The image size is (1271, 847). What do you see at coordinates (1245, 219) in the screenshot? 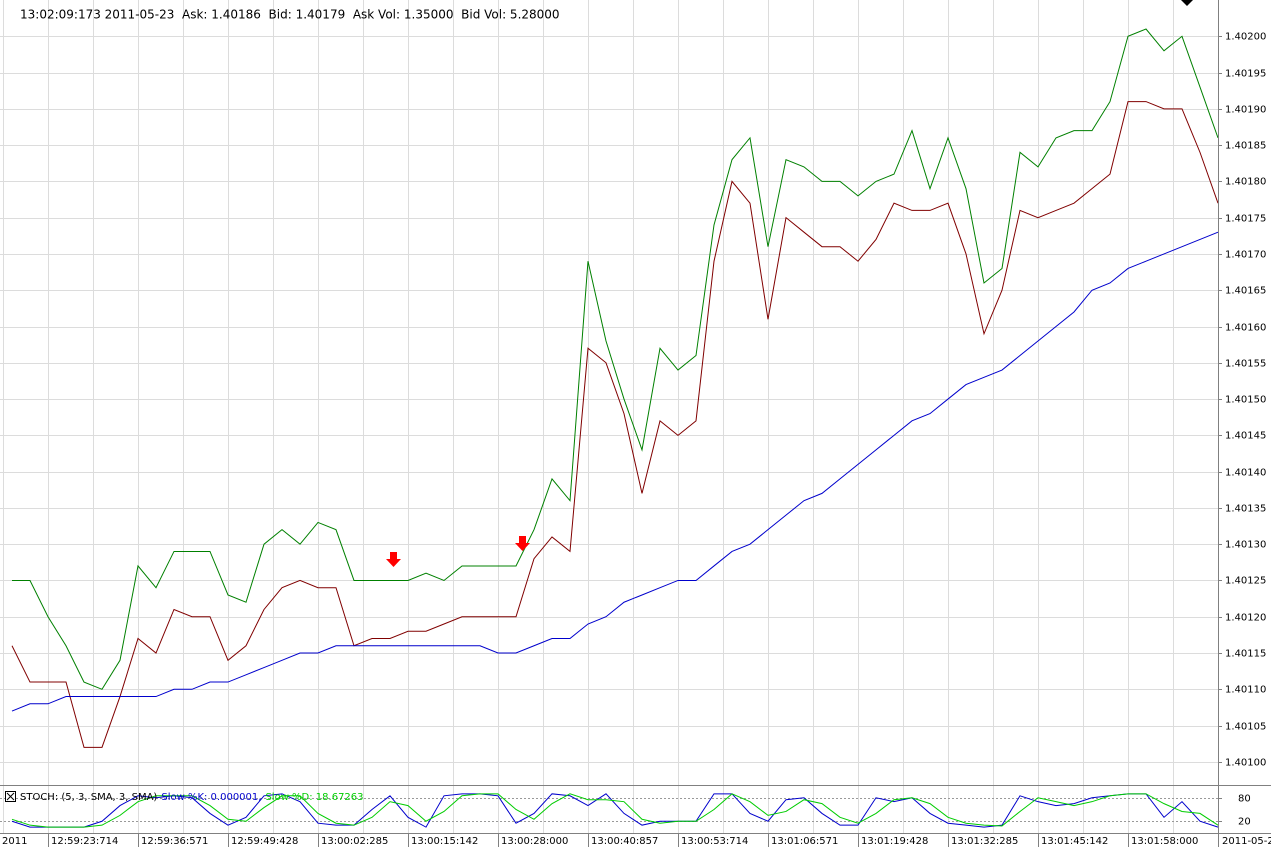
I see `y-tick-label: 1.40175` at bounding box center [1245, 219].